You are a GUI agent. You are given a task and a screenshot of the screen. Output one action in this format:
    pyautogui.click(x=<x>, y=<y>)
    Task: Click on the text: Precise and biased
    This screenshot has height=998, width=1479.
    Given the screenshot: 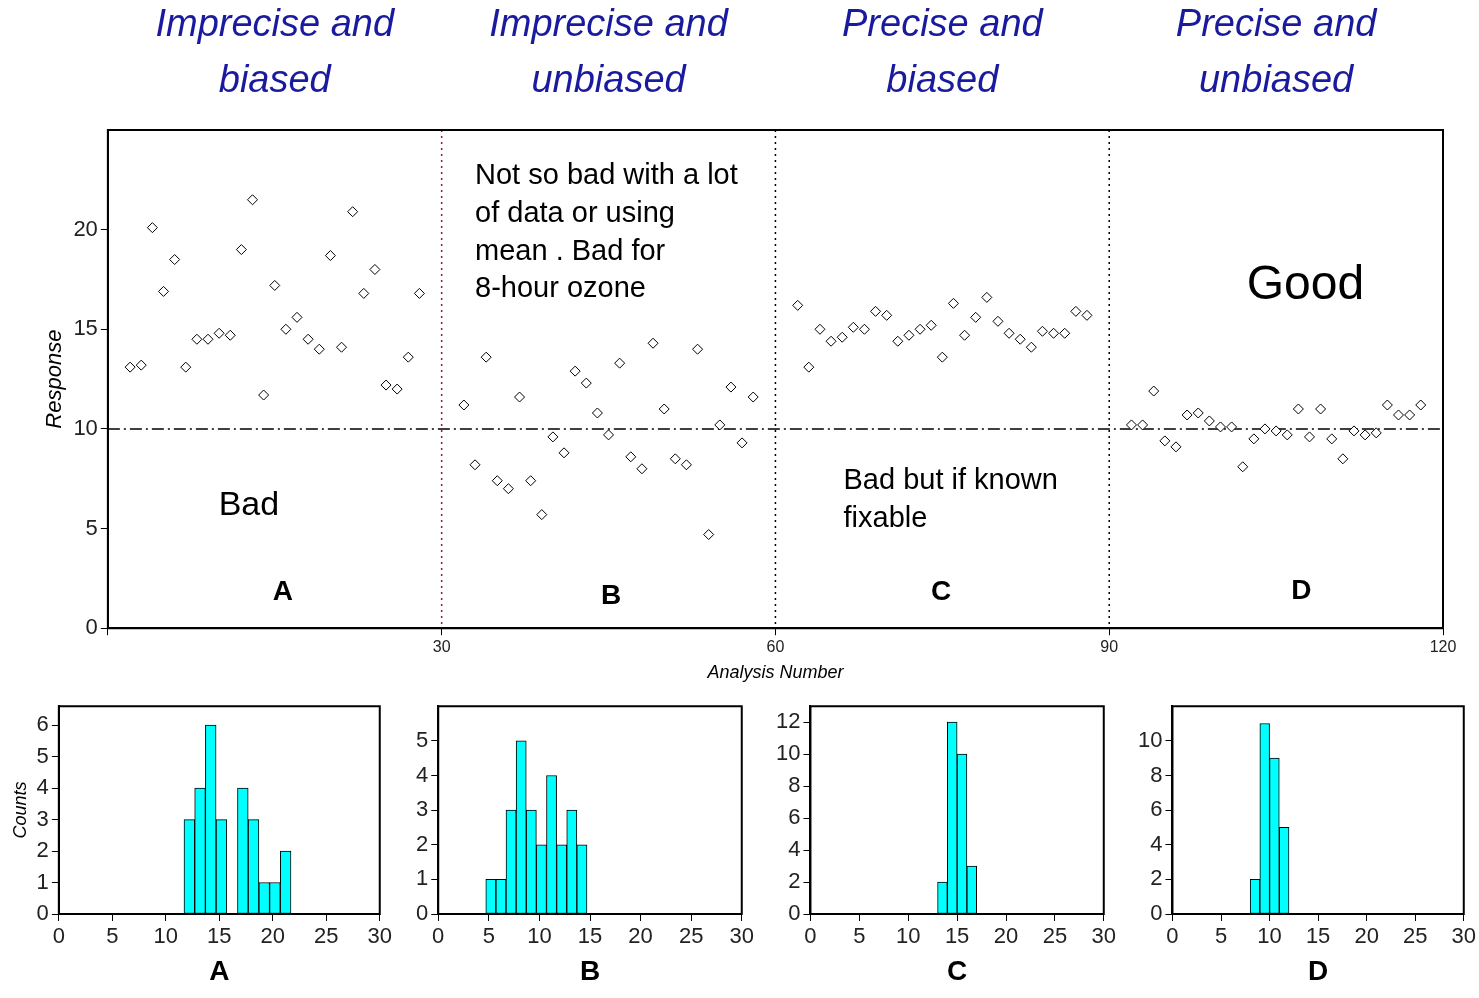 What is the action you would take?
    pyautogui.click(x=943, y=50)
    